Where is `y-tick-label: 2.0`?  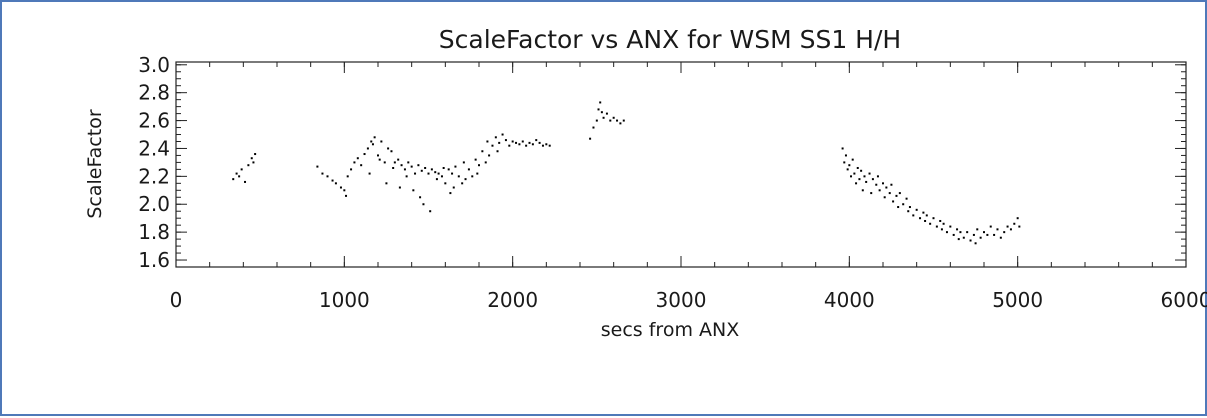
y-tick-label: 2.0 is located at coordinates (154, 204).